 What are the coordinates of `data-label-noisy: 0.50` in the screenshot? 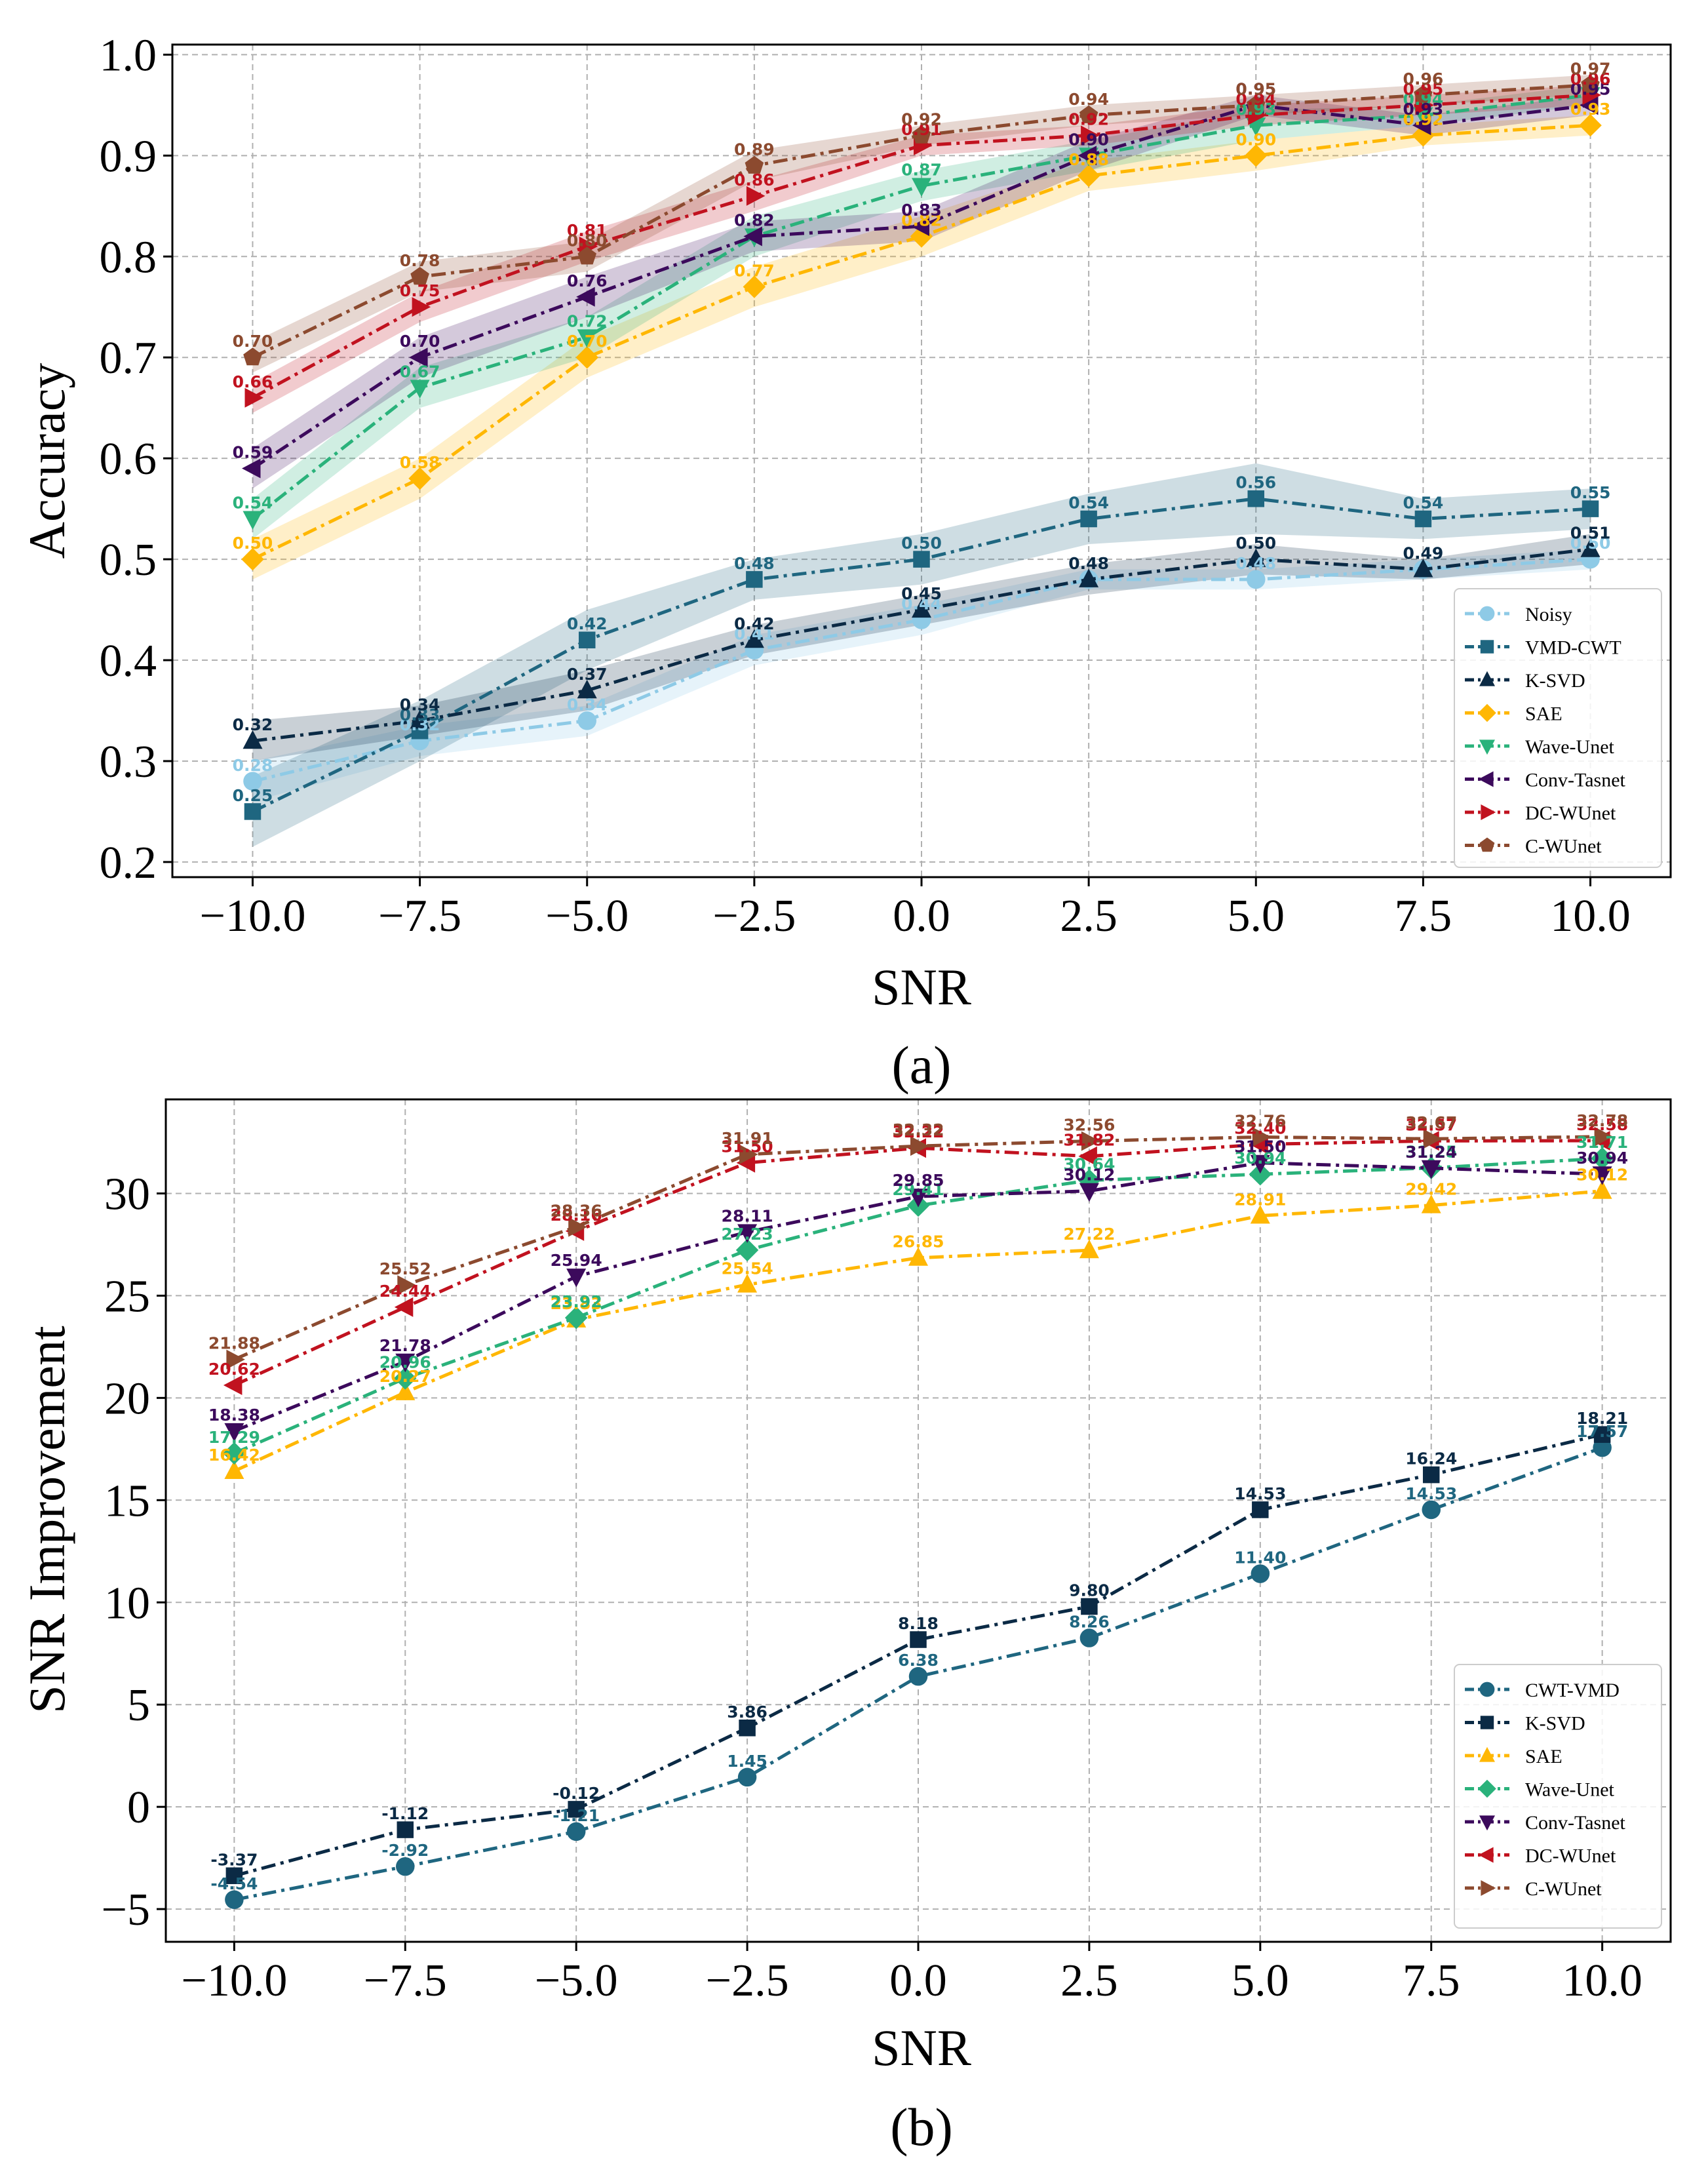 It's located at (1591, 543).